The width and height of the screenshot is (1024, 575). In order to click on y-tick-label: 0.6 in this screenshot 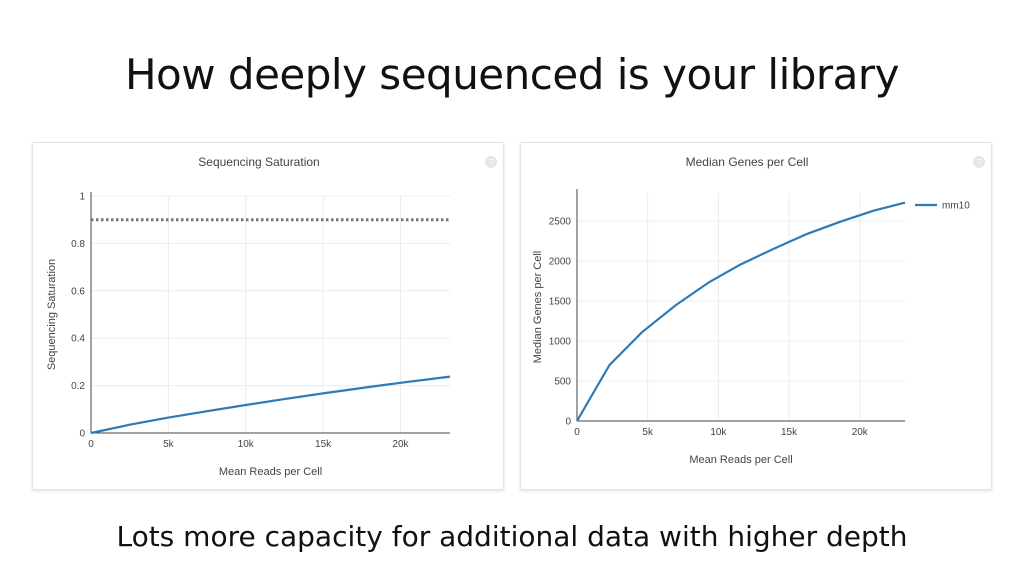, I will do `click(78, 291)`.